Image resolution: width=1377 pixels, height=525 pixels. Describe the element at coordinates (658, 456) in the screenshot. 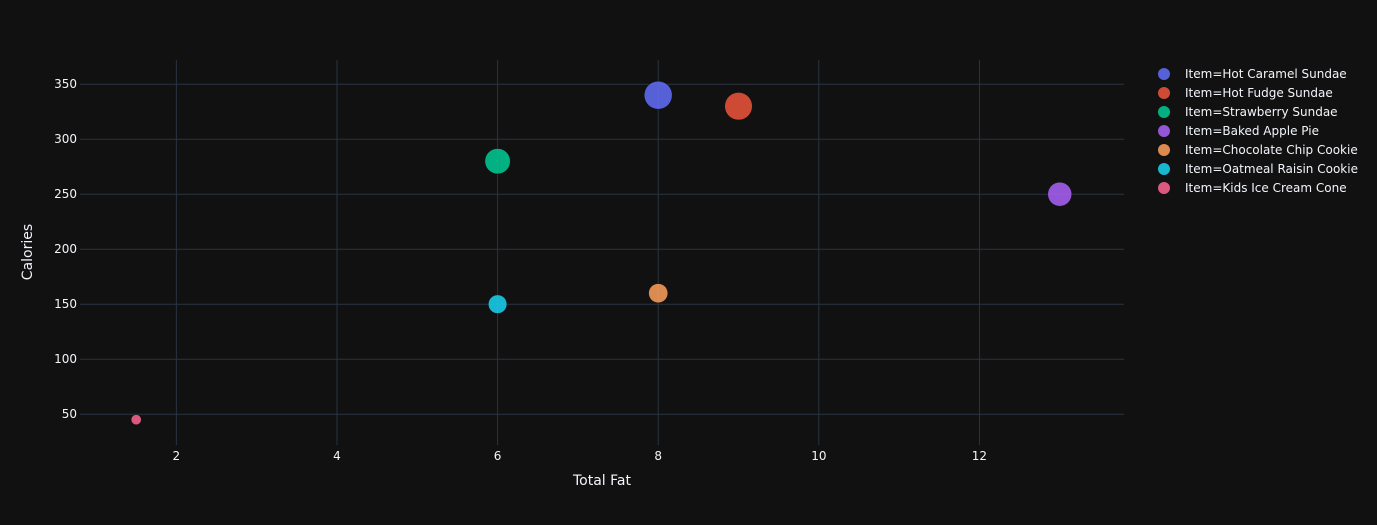

I see `x-tick-label: 8` at that location.